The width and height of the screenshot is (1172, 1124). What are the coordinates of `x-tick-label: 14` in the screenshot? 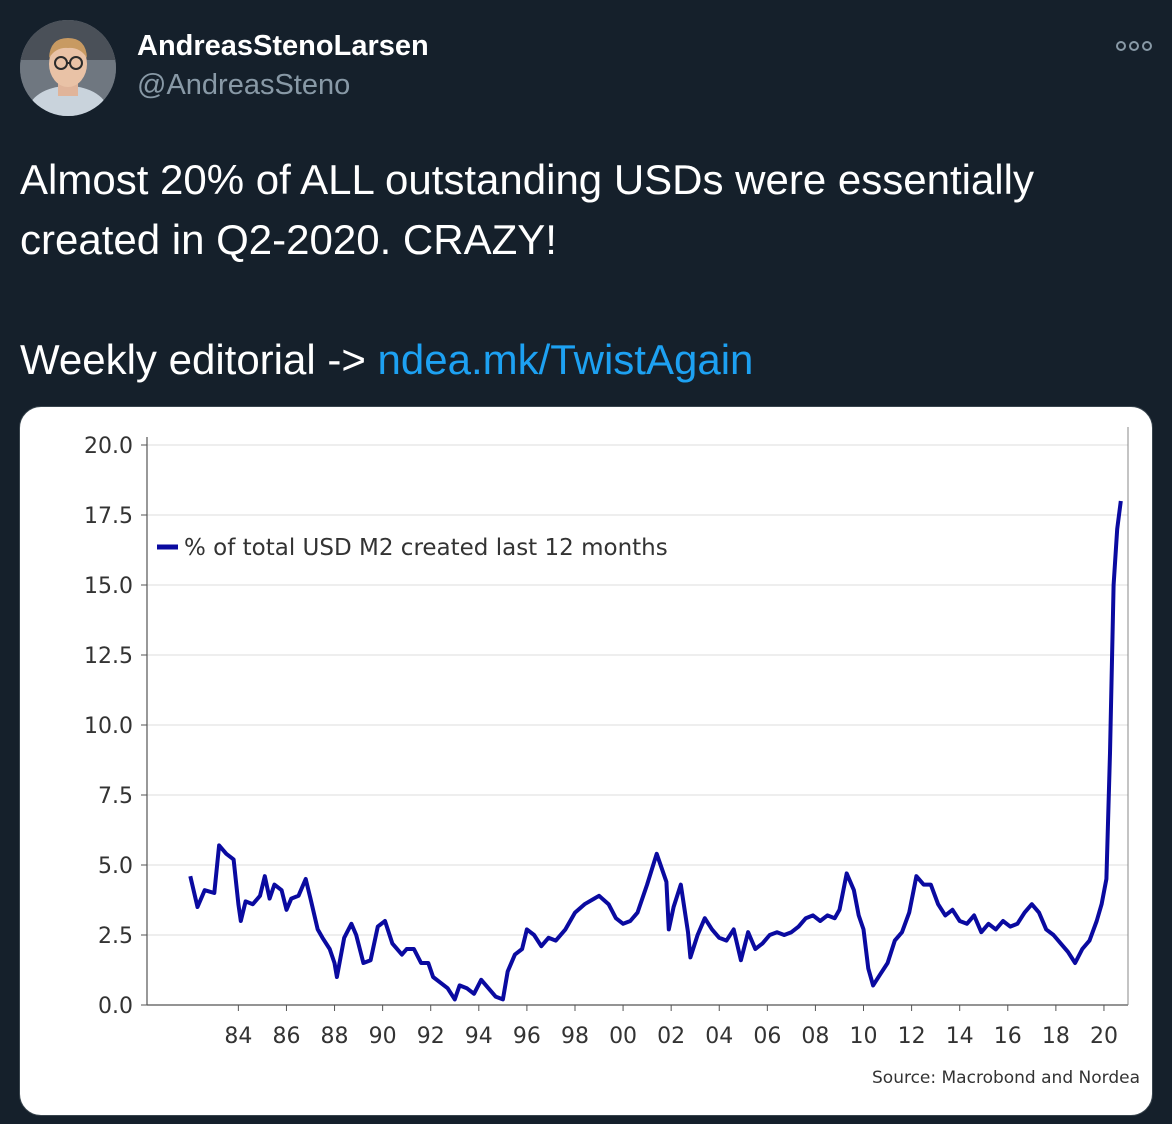 It's located at (960, 1036).